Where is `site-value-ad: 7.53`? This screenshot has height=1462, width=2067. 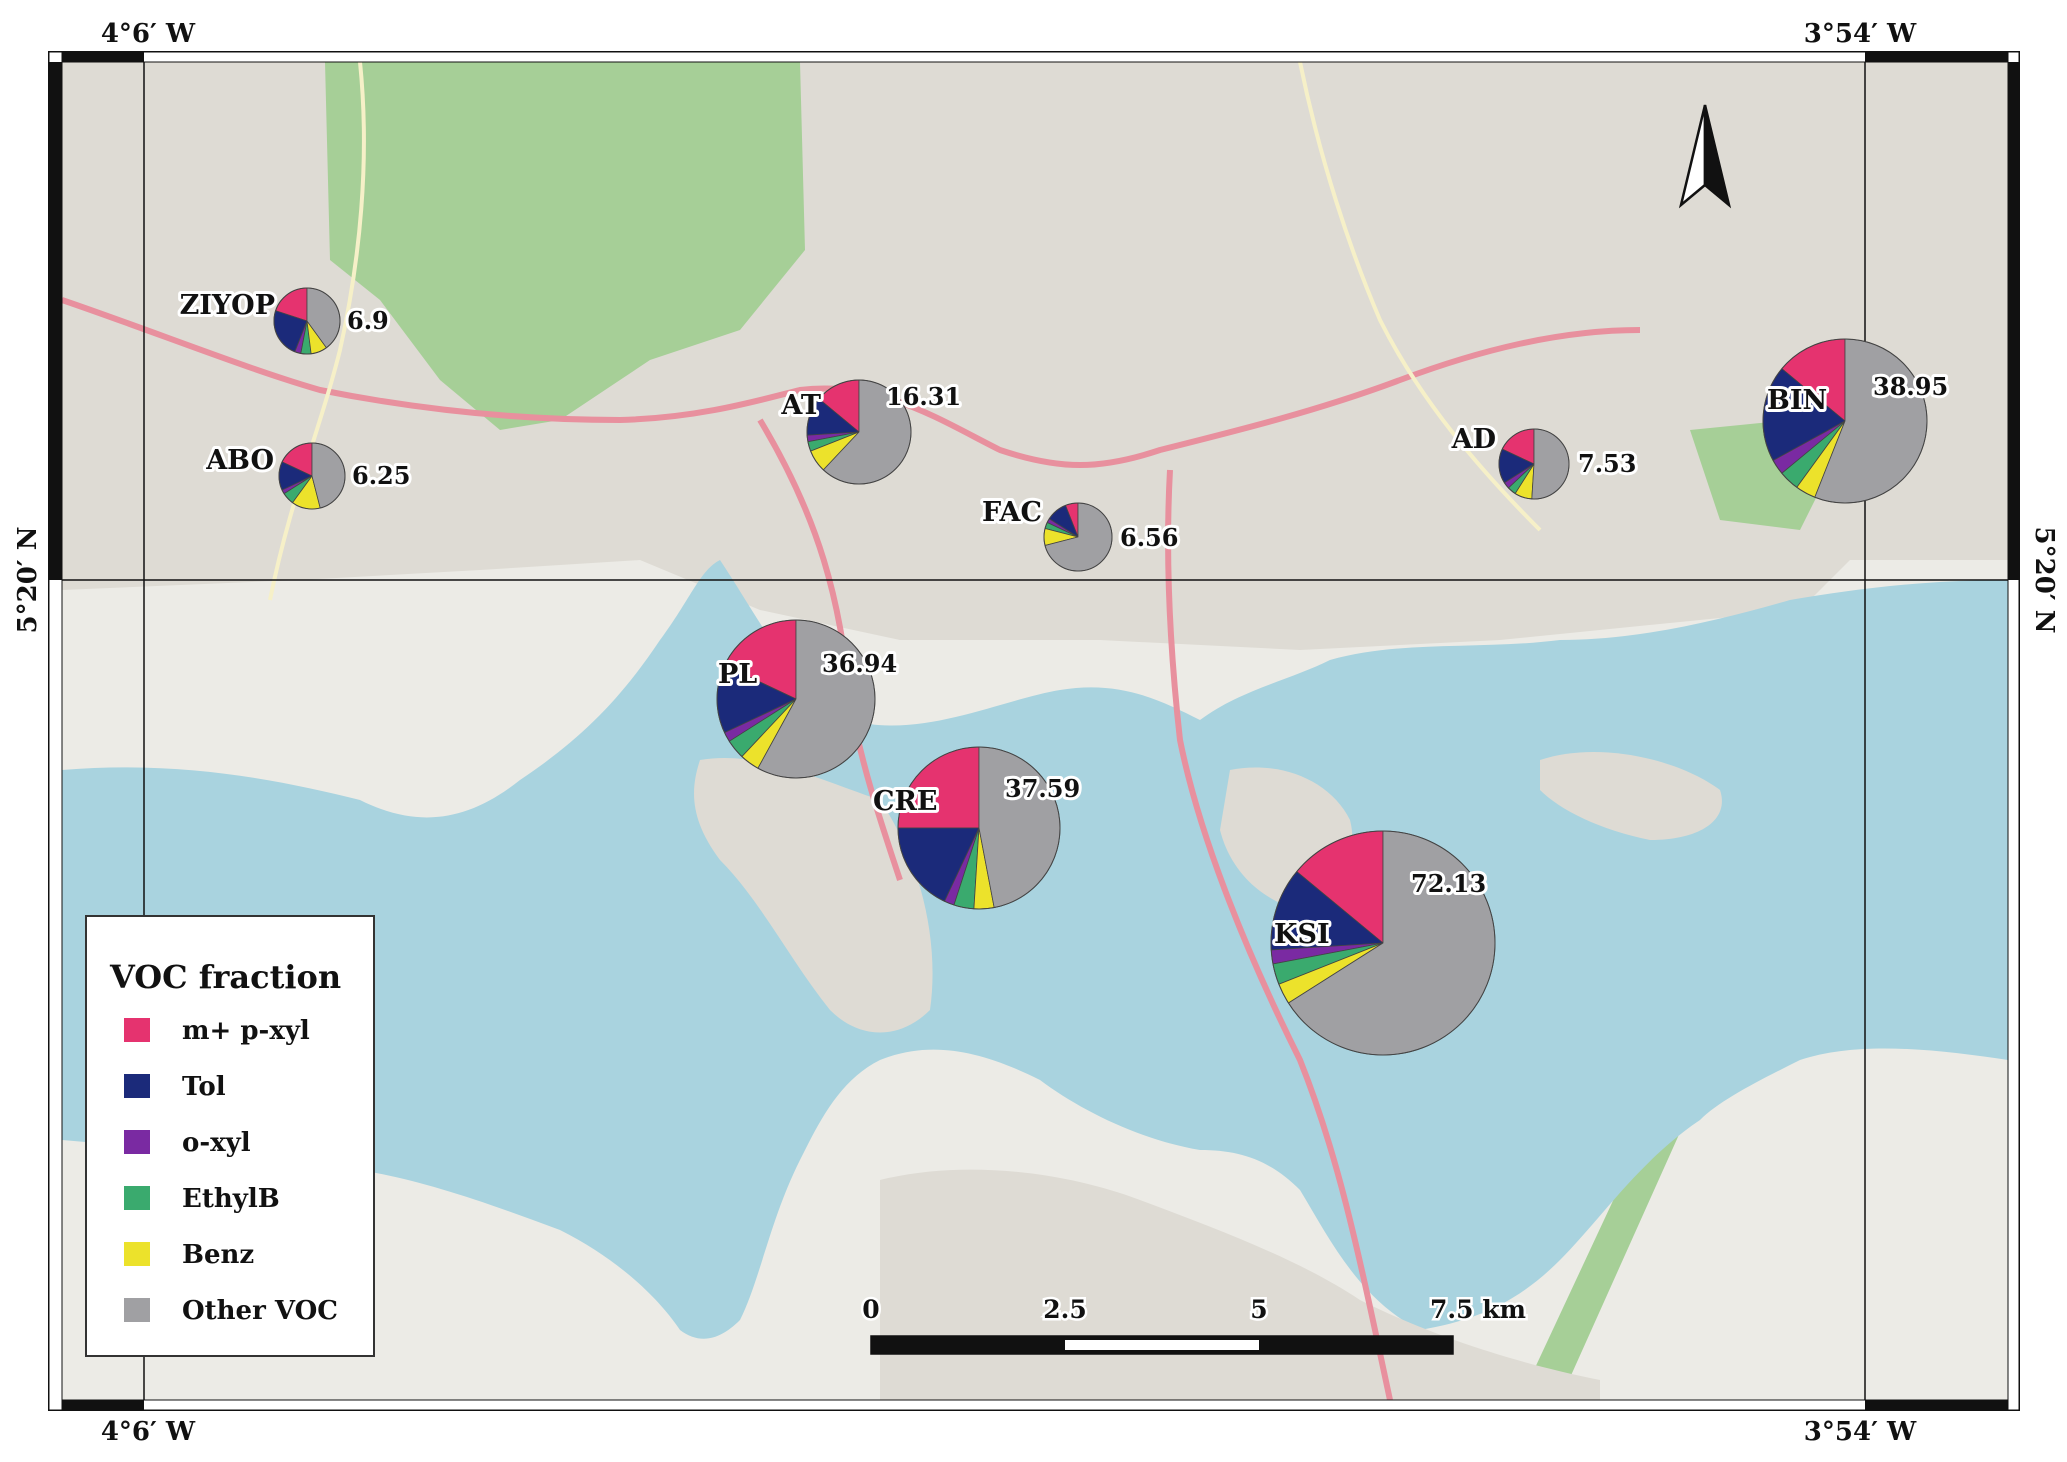 site-value-ad: 7.53 is located at coordinates (1607, 463).